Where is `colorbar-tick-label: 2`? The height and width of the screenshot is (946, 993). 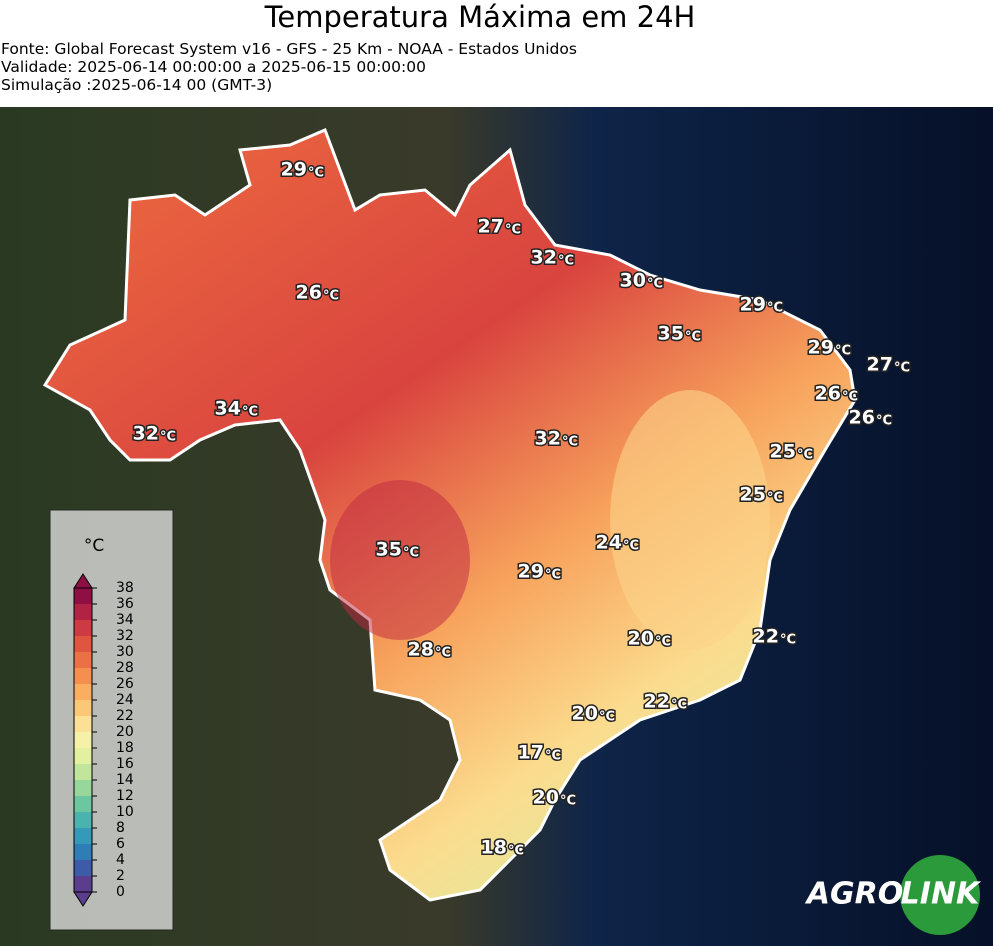 colorbar-tick-label: 2 is located at coordinates (120, 876).